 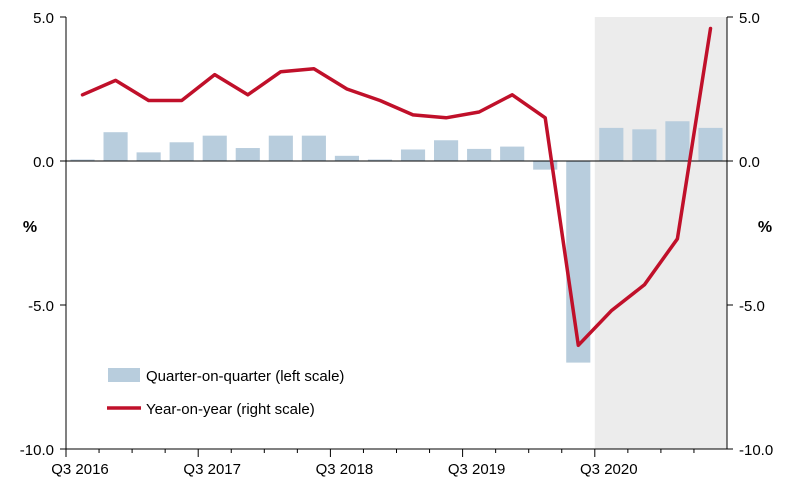 I want to click on left-tick-label: -10.0, so click(x=37, y=450).